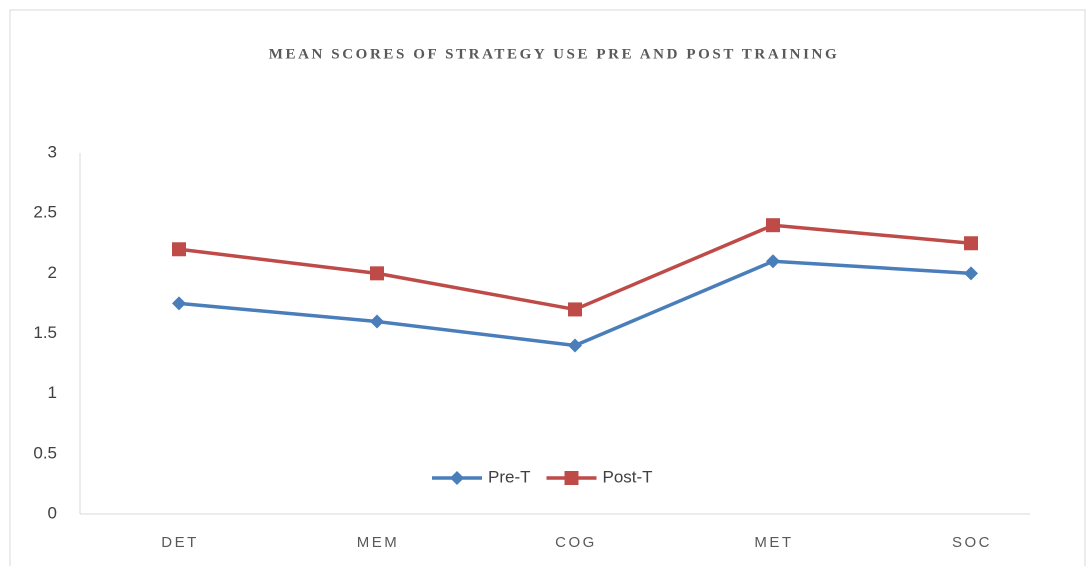 The height and width of the screenshot is (566, 1087). Describe the element at coordinates (45, 212) in the screenshot. I see `y-tick-label: 2.5` at that location.